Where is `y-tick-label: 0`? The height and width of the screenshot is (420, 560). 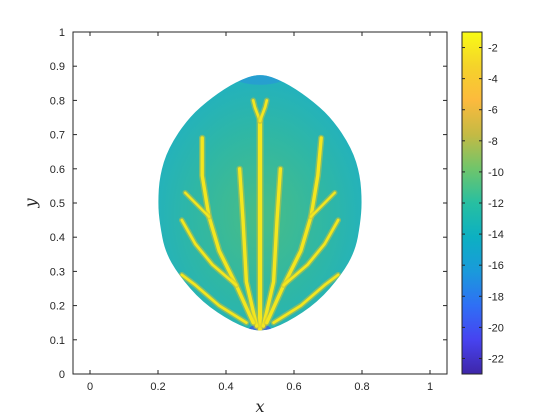
y-tick-label: 0 is located at coordinates (62, 375).